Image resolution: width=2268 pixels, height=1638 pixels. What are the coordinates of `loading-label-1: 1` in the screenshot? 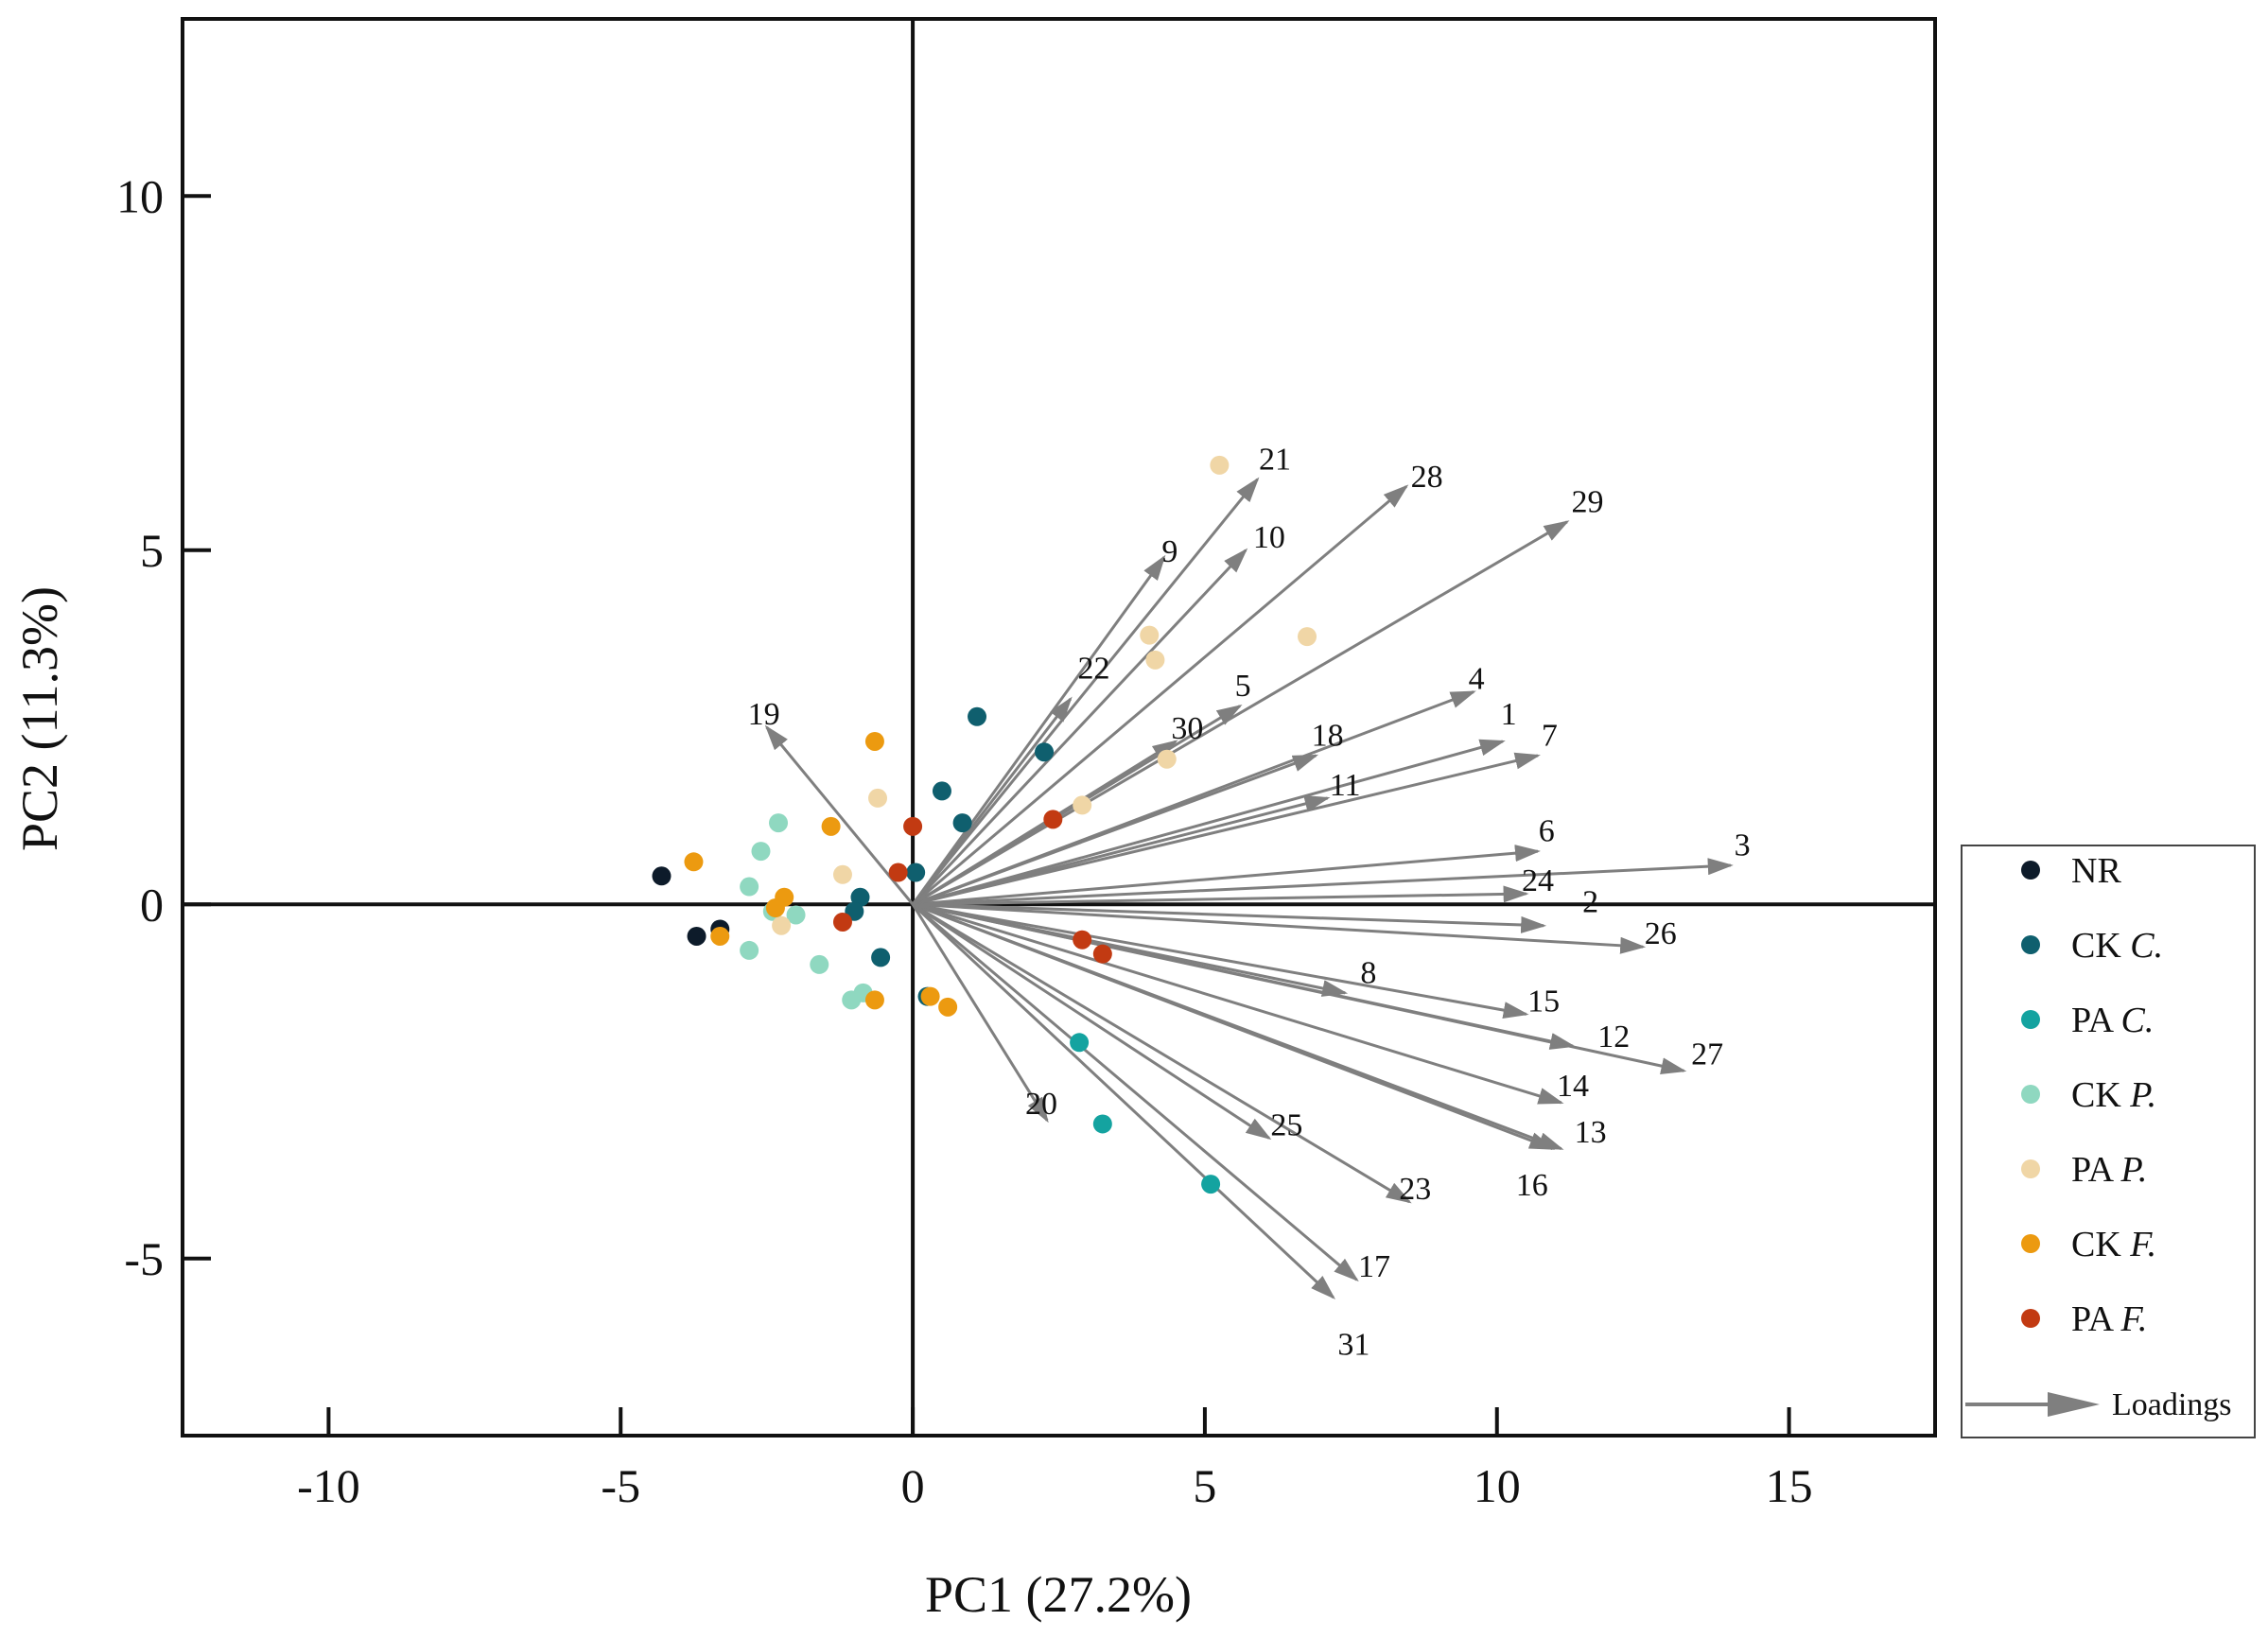 It's located at (1509, 715).